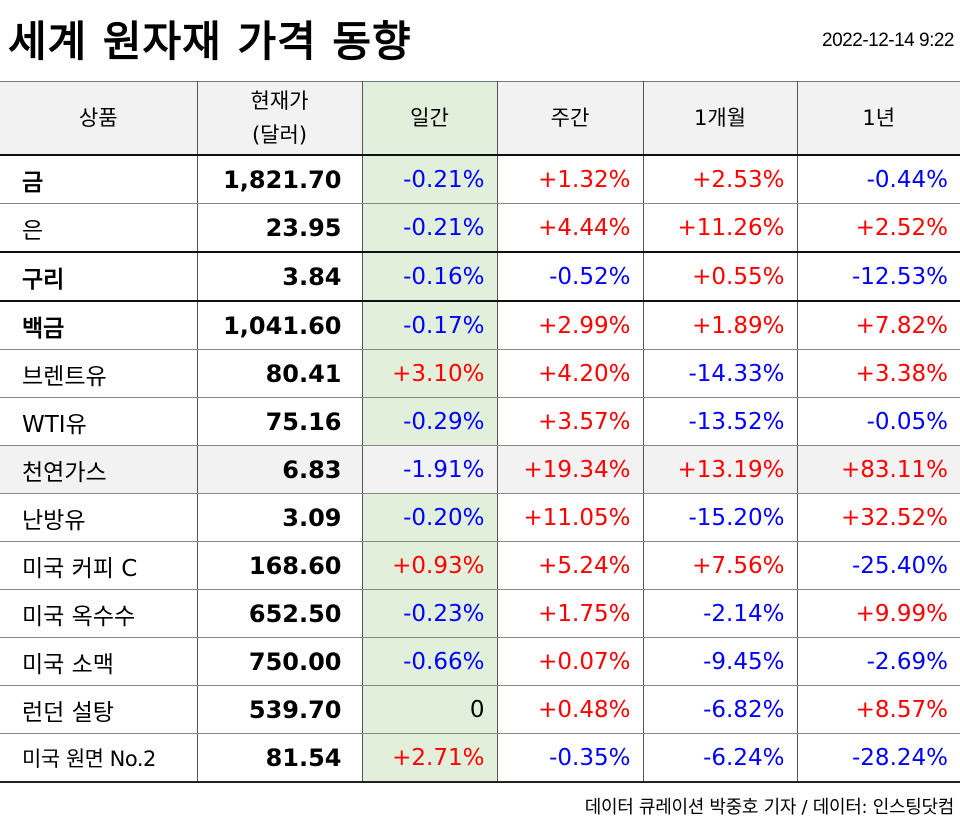 The height and width of the screenshot is (834, 960). I want to click on table-row: WTI유 75.16 -0.29% +3.57% -13.52% -0.05%, so click(480, 421).